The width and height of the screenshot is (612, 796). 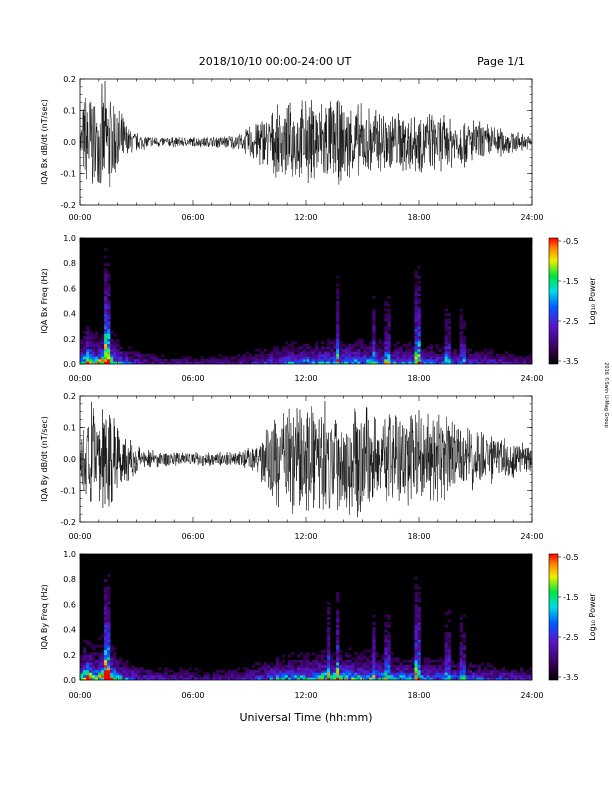 I want to click on y-axis-label: IQA By Freq (Hz), so click(x=44, y=617).